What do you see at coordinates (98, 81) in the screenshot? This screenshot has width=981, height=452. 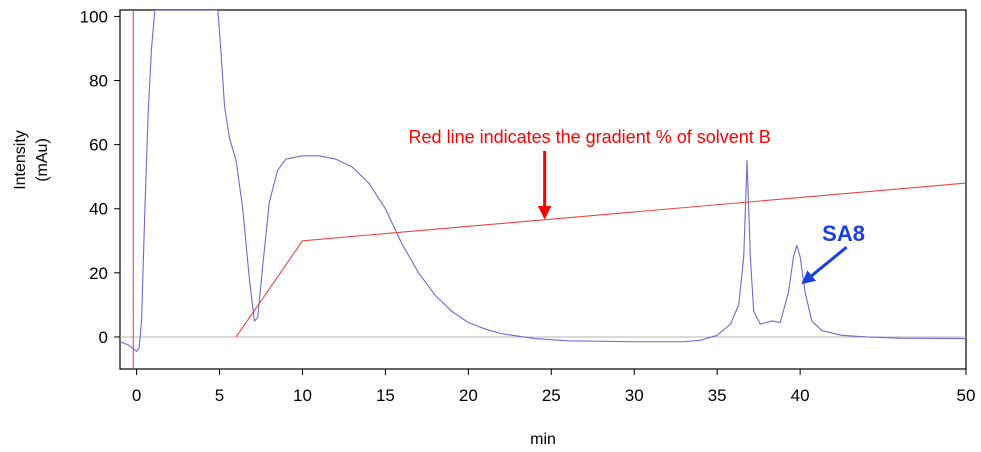 I see `y-tick-label: 80` at bounding box center [98, 81].